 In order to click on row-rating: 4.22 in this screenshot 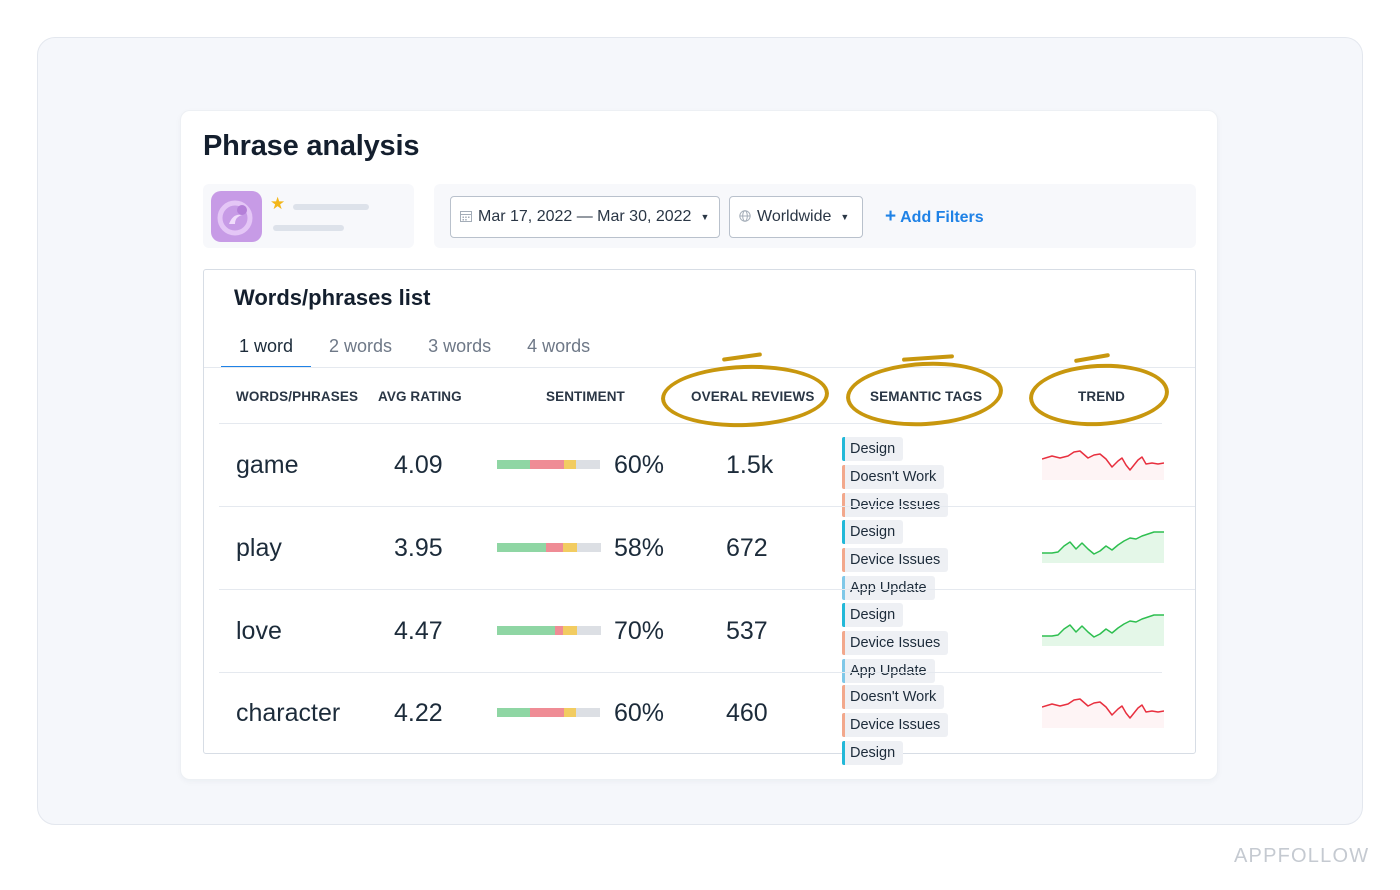, I will do `click(418, 713)`.